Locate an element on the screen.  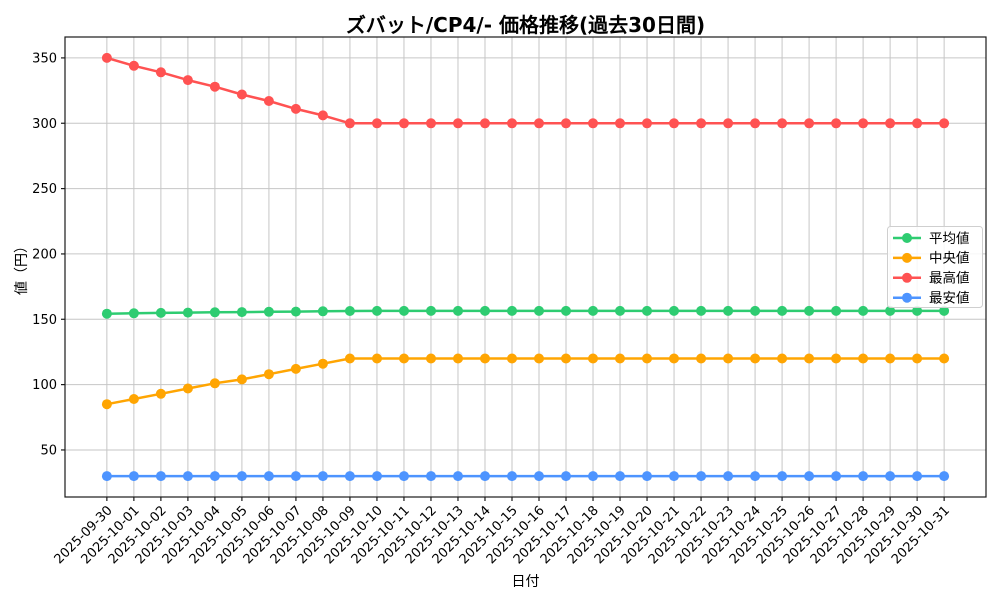
legend-marker-average is located at coordinates (907, 238).